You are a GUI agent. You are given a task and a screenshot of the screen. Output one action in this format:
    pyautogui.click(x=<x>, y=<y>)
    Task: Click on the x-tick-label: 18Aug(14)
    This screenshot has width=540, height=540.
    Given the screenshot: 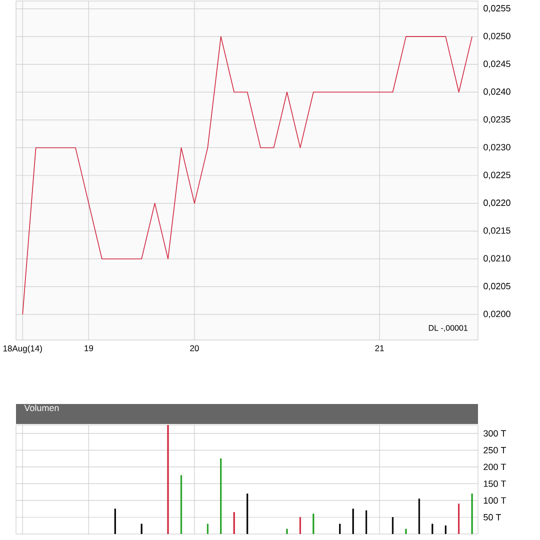 What is the action you would take?
    pyautogui.click(x=22, y=349)
    